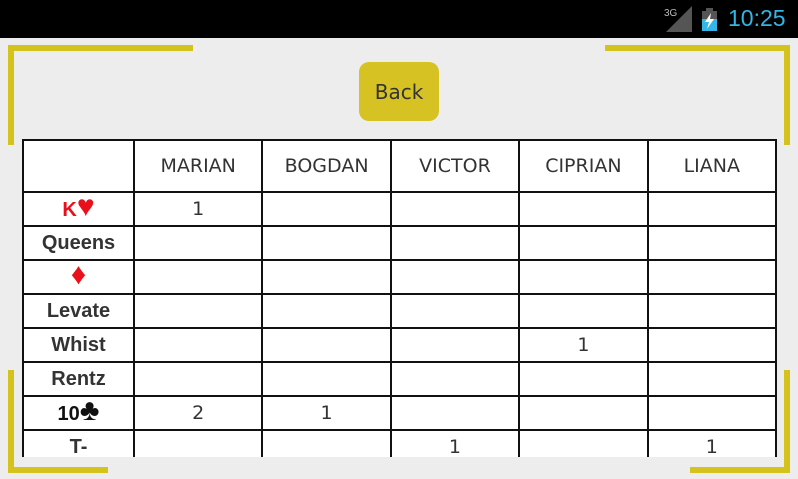  What do you see at coordinates (671, 13) in the screenshot?
I see `svg-text: 3G` at bounding box center [671, 13].